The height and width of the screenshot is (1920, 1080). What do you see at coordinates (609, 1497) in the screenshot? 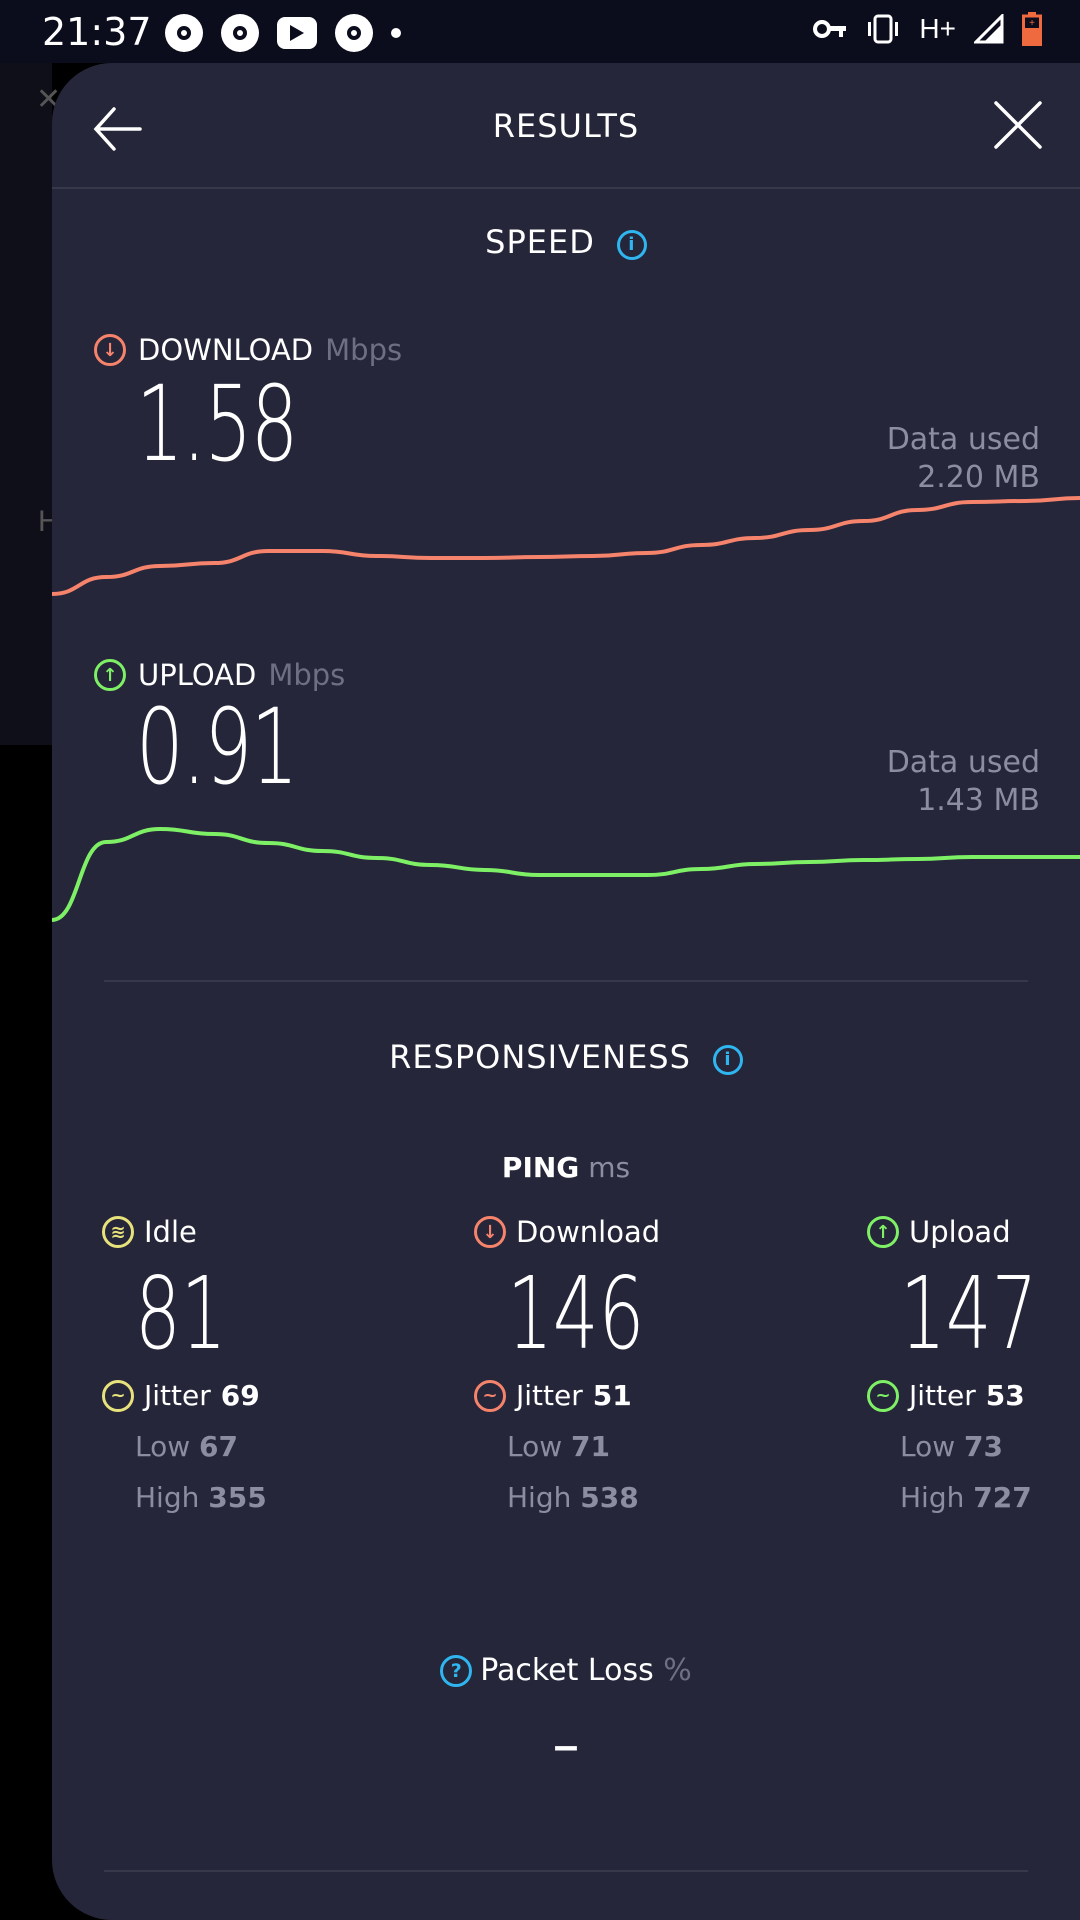
I see `high-value: 538` at bounding box center [609, 1497].